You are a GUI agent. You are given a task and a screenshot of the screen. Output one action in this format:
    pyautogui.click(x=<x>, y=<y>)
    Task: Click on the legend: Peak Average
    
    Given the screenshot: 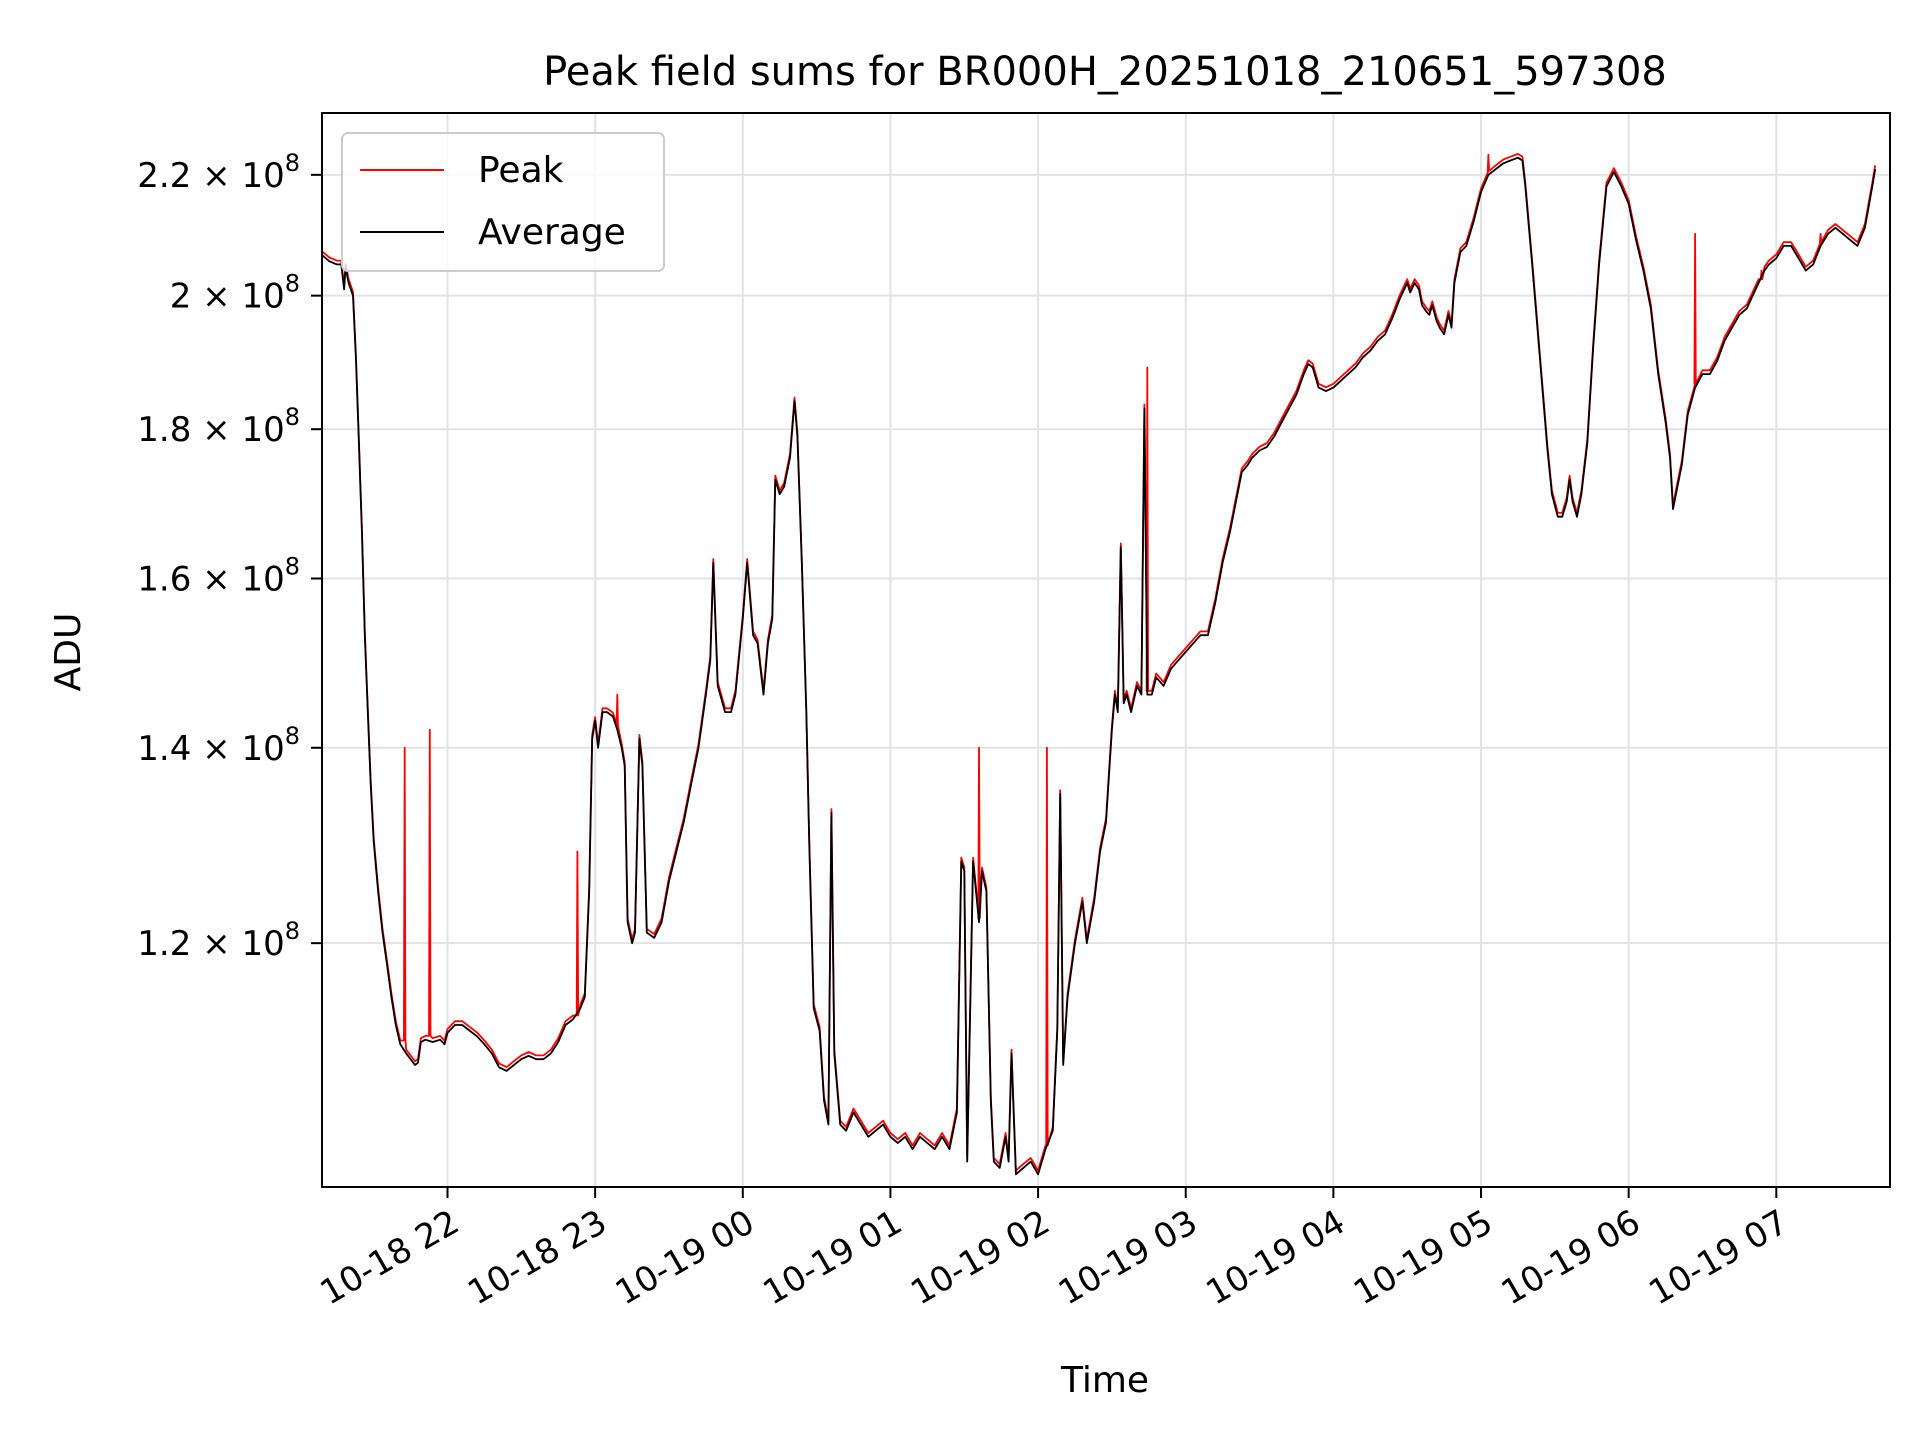 What is the action you would take?
    pyautogui.click(x=503, y=202)
    